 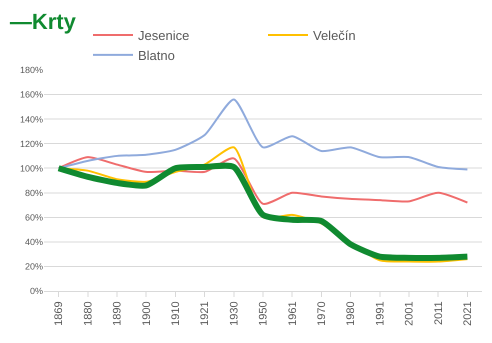 I want to click on x-tick-label: 1921, so click(x=205, y=313).